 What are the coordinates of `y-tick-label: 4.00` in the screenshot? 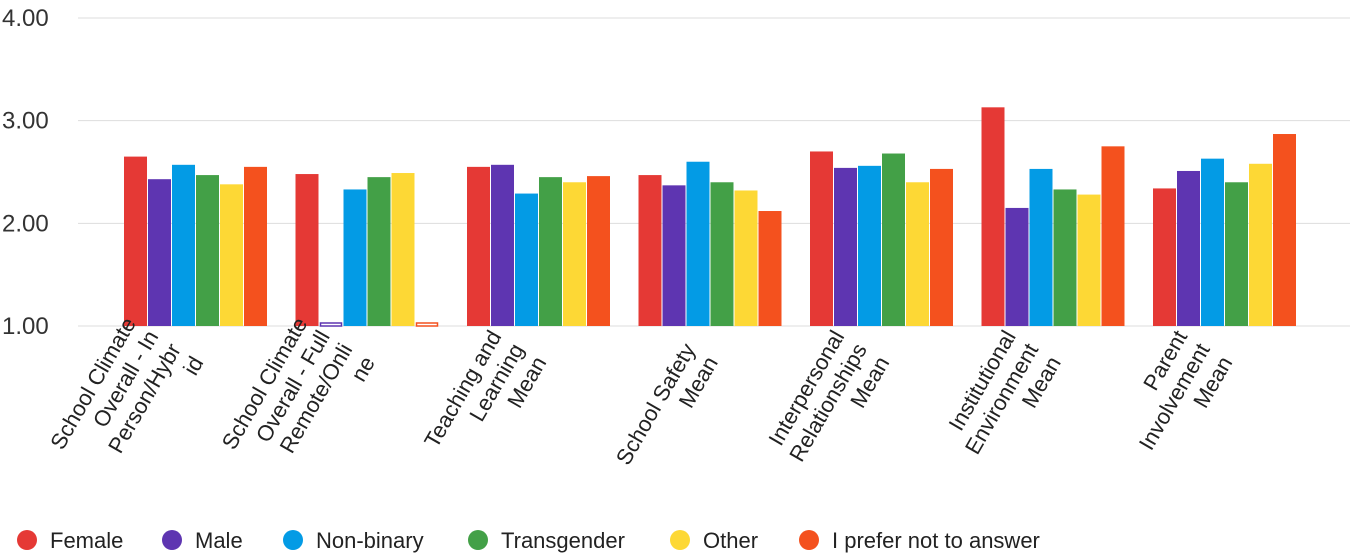 It's located at (25, 18).